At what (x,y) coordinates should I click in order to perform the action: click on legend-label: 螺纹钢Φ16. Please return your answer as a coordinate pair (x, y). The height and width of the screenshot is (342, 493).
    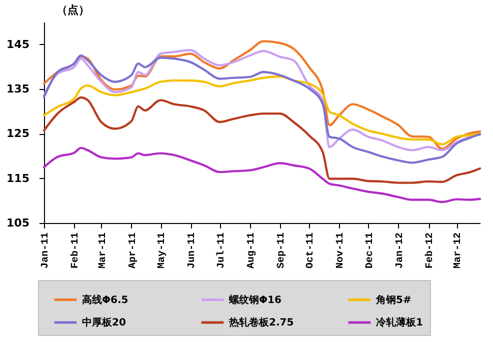
    Looking at the image, I should click on (255, 300).